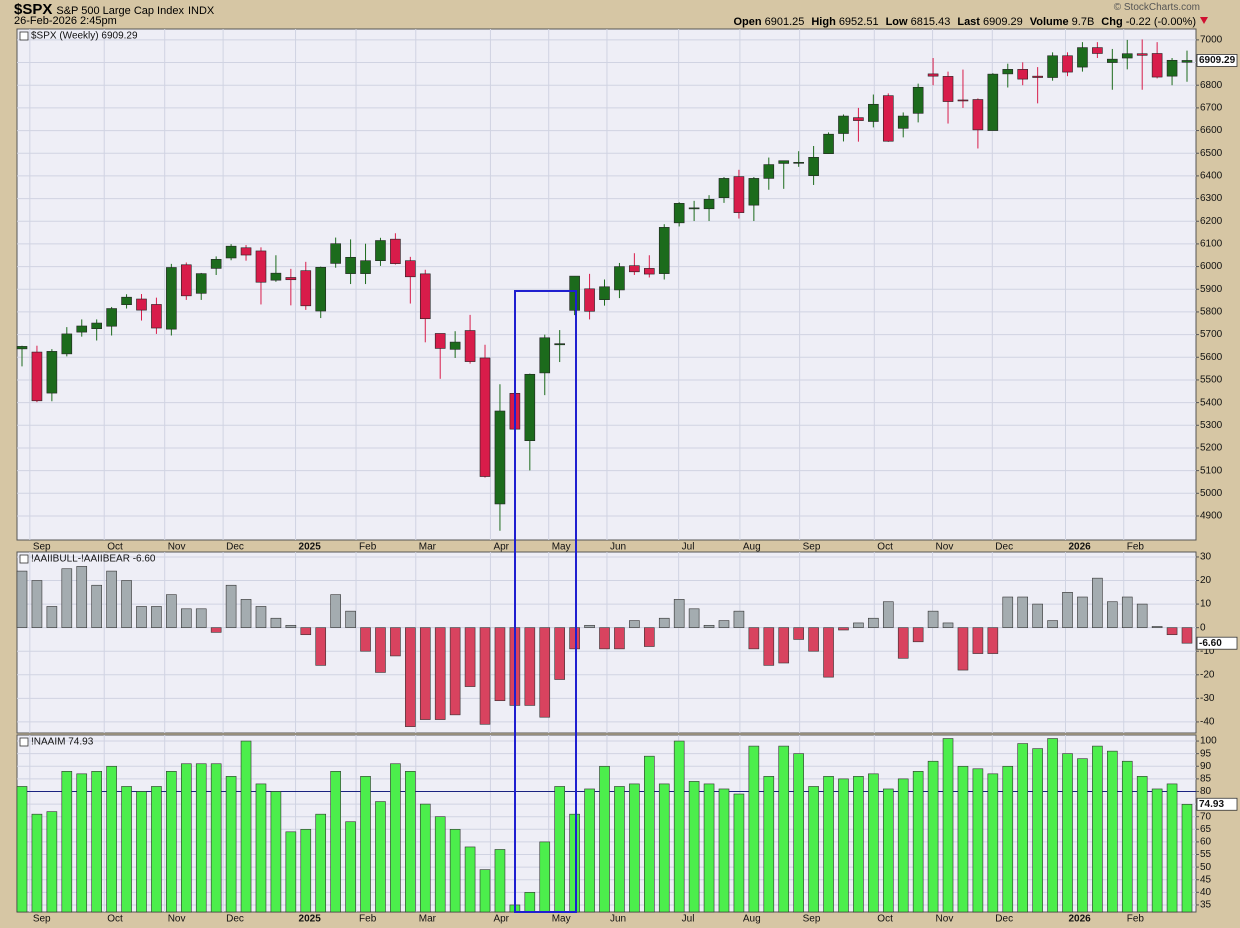 The width and height of the screenshot is (1240, 928). I want to click on x-tick-label: Apr, so click(501, 547).